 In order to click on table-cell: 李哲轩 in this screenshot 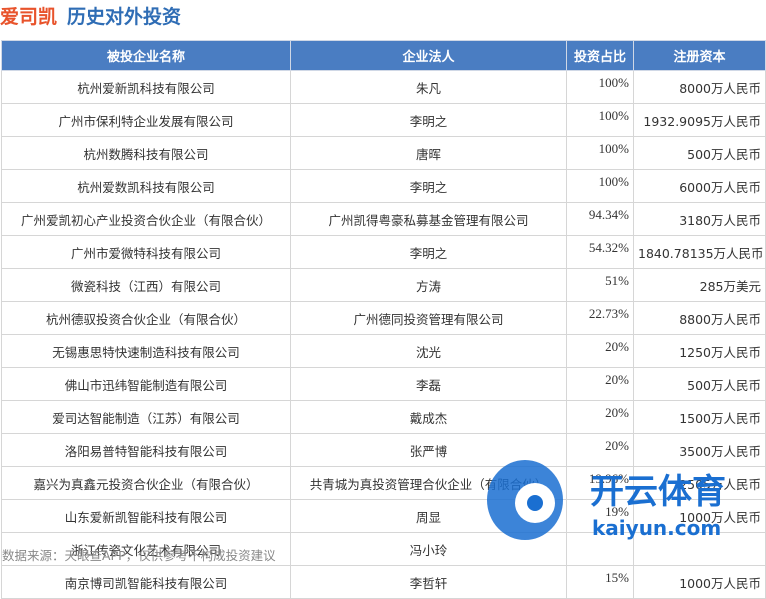, I will do `click(428, 582)`.